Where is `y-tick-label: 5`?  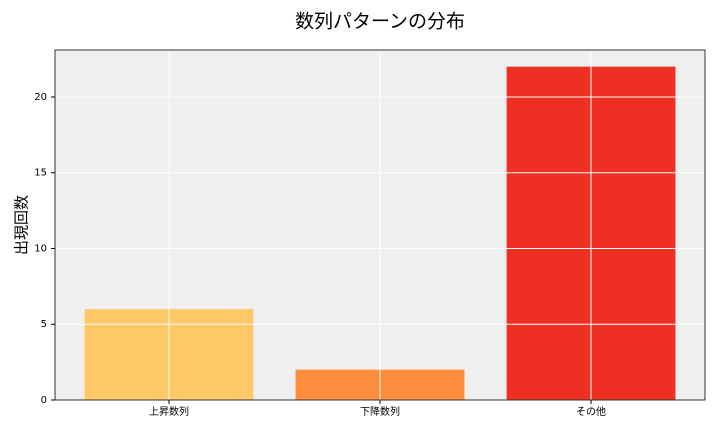
y-tick-label: 5 is located at coordinates (44, 324).